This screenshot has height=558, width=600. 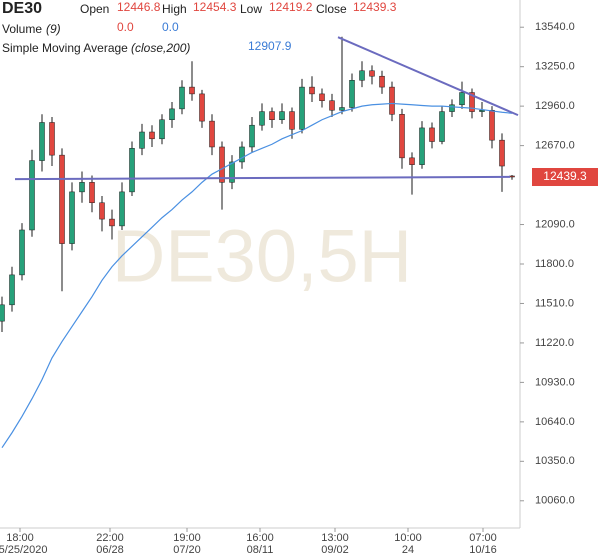 I want to click on y-tick-label: 10350.0, so click(x=555, y=461).